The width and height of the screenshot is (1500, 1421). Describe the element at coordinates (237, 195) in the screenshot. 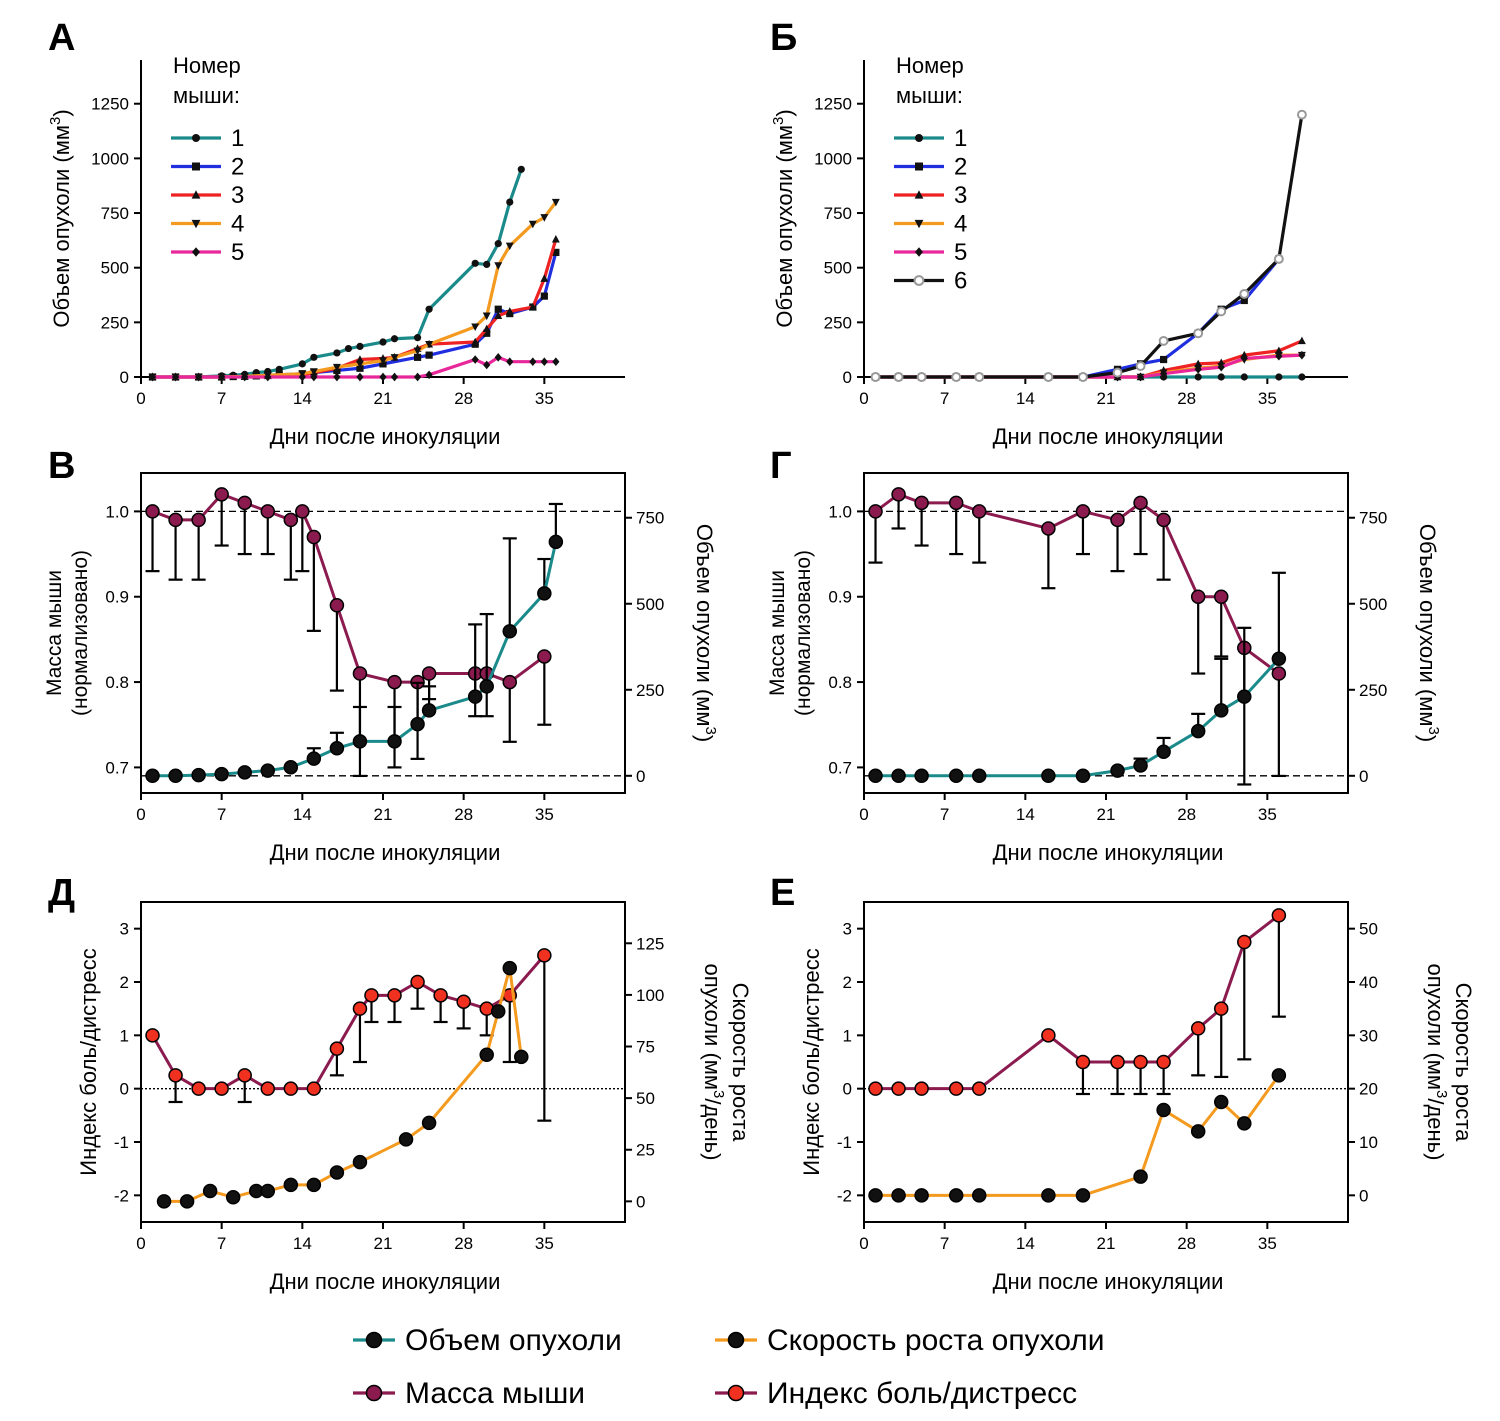

I see `legend-label: 3` at that location.